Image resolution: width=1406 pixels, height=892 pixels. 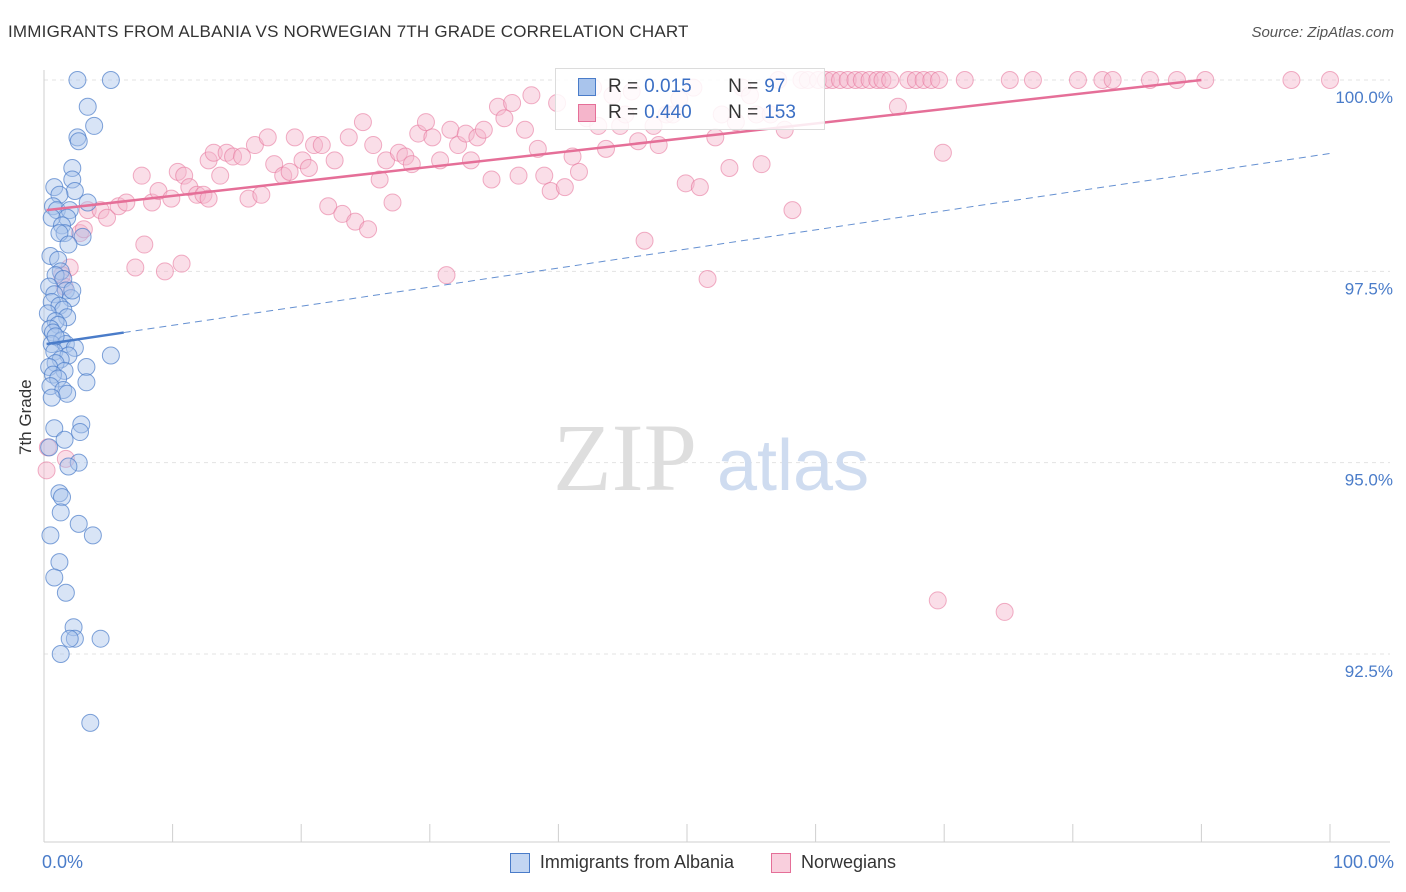 I want to click on albania-trend-line, so click(x=85, y=338).